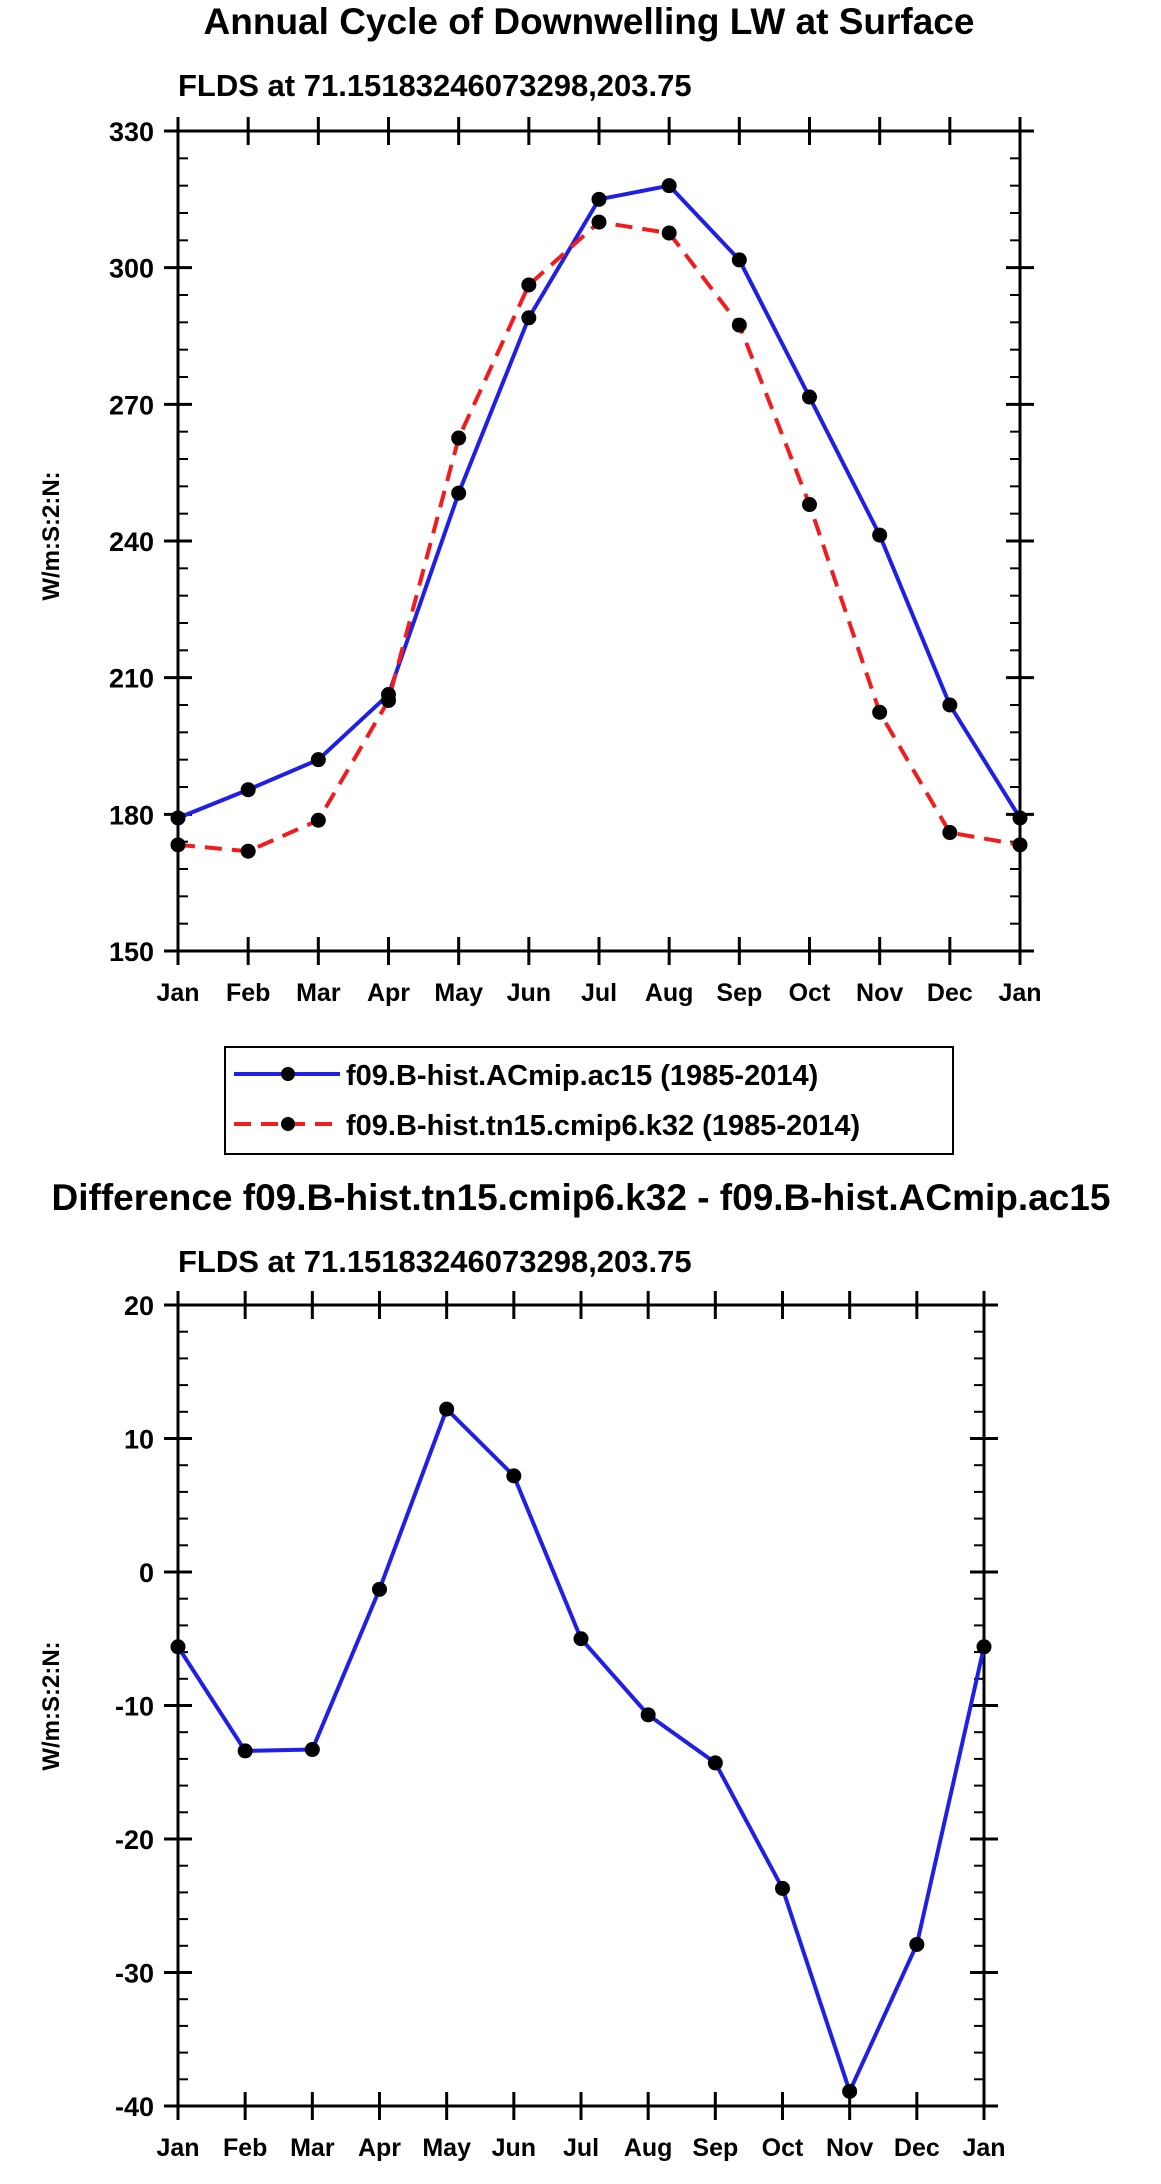 The image size is (1161, 2184). I want to click on chart1-ytick-label: 330, so click(131, 132).